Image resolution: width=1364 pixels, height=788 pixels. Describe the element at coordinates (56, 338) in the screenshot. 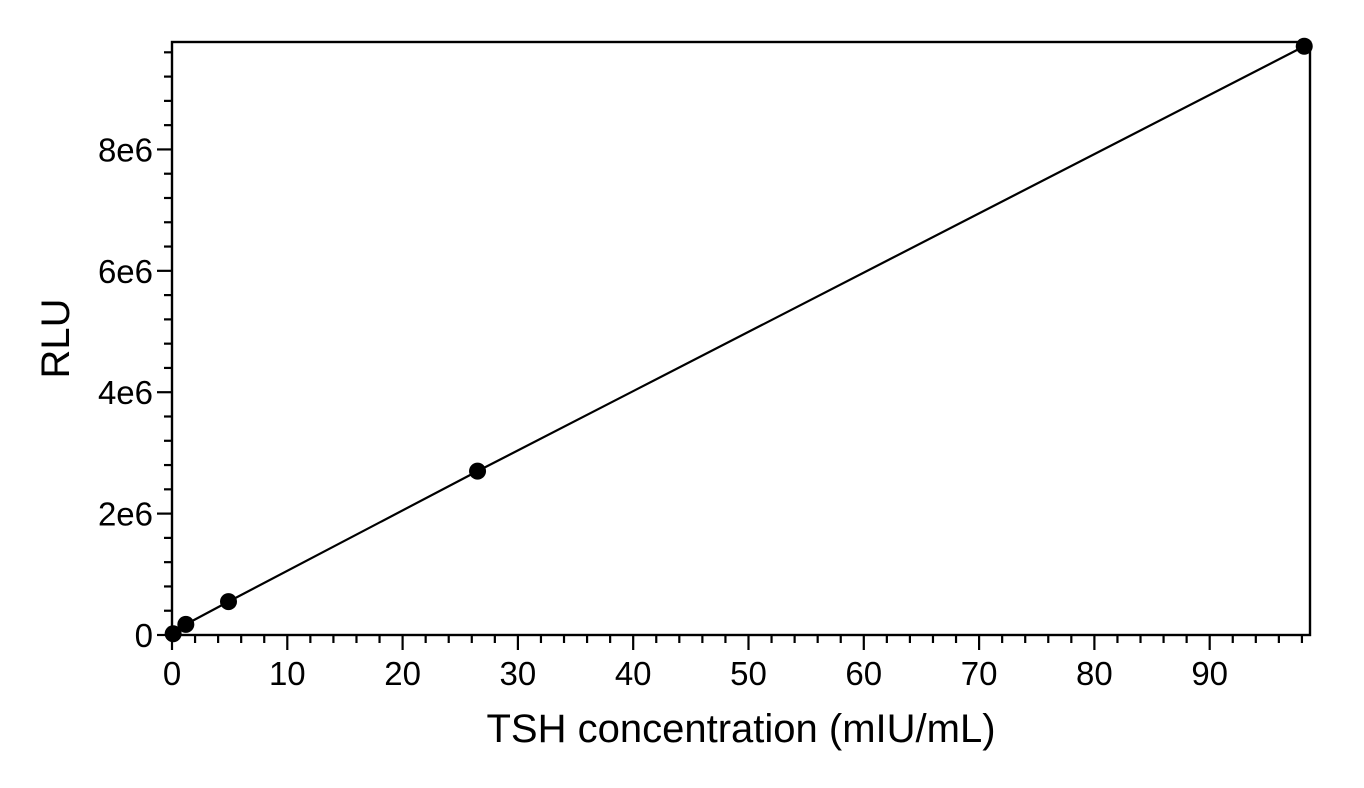

I see `y-axis-title: RLU` at that location.